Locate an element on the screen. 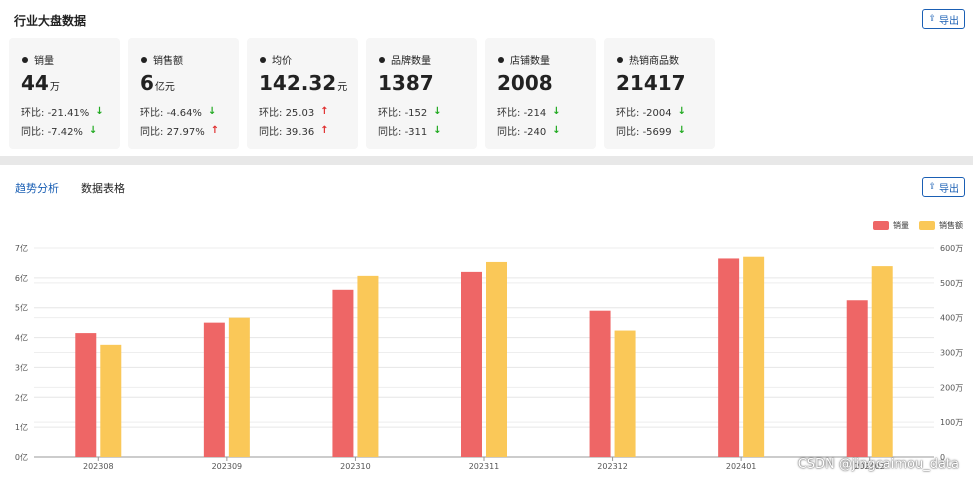 This screenshot has height=484, width=973. x-axis-tick-label: 202309 is located at coordinates (227, 466).